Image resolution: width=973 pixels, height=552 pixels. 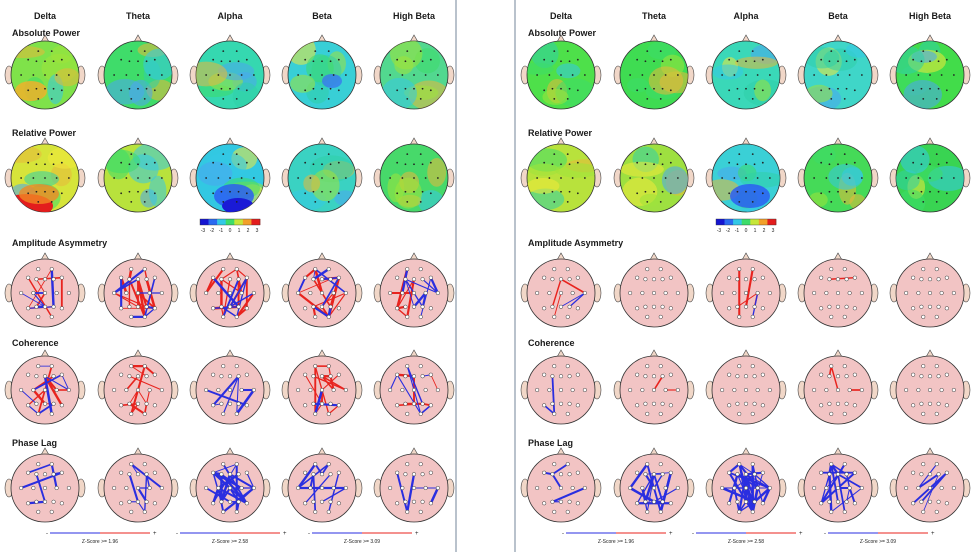 What do you see at coordinates (654, 290) in the screenshot?
I see `head-map-amplitude-asymmetry-theta` at bounding box center [654, 290].